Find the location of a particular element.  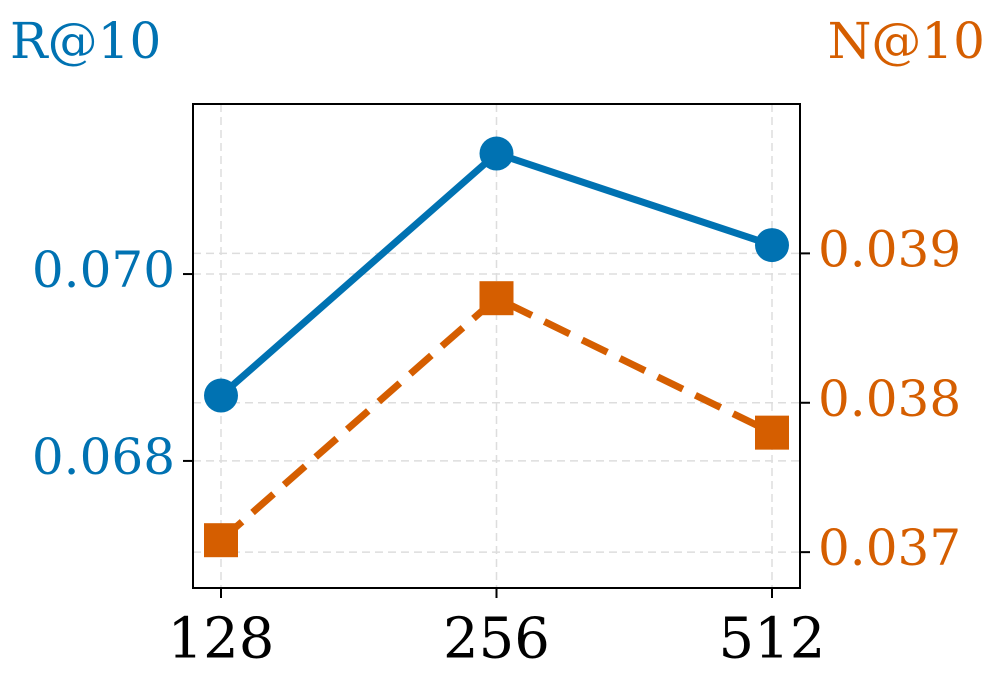

y2-axis-title: N@10 is located at coordinates (906, 41).